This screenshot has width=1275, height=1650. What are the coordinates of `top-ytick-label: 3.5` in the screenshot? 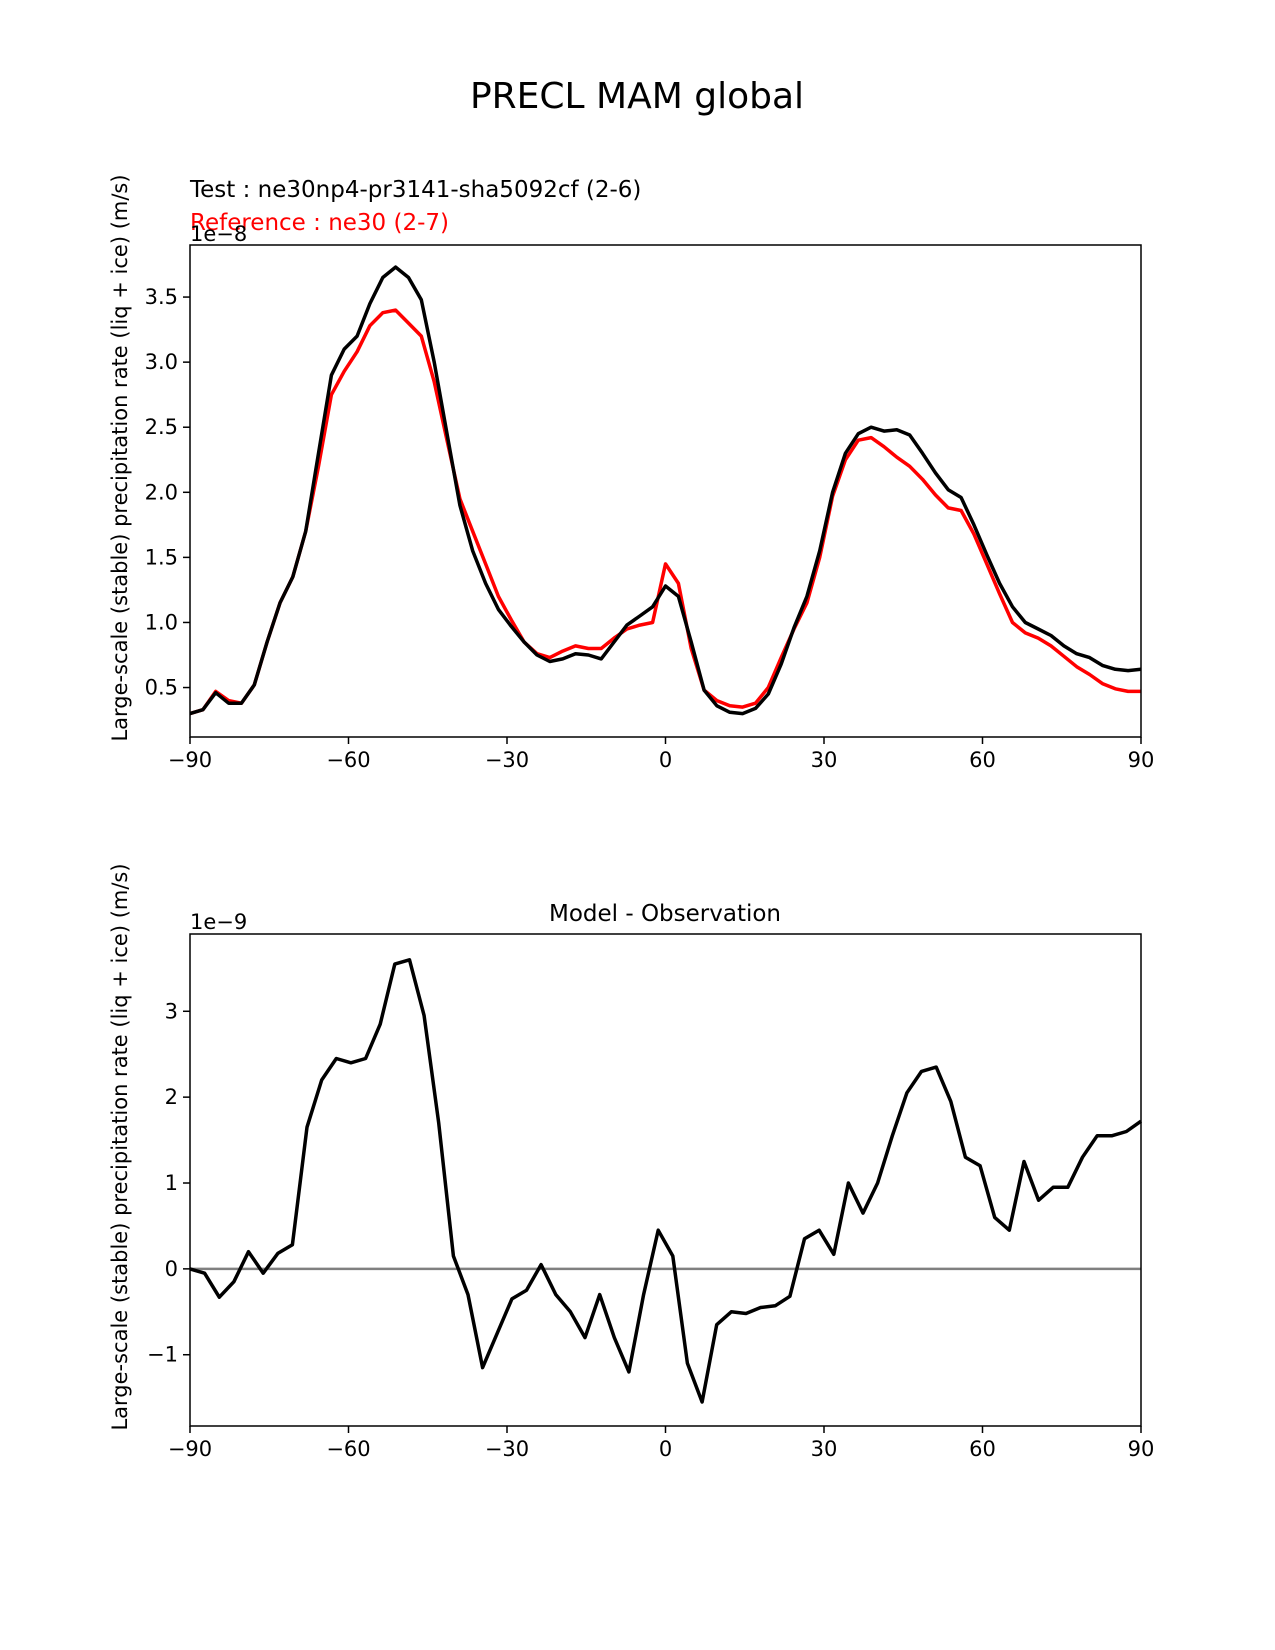 It's located at (161, 297).